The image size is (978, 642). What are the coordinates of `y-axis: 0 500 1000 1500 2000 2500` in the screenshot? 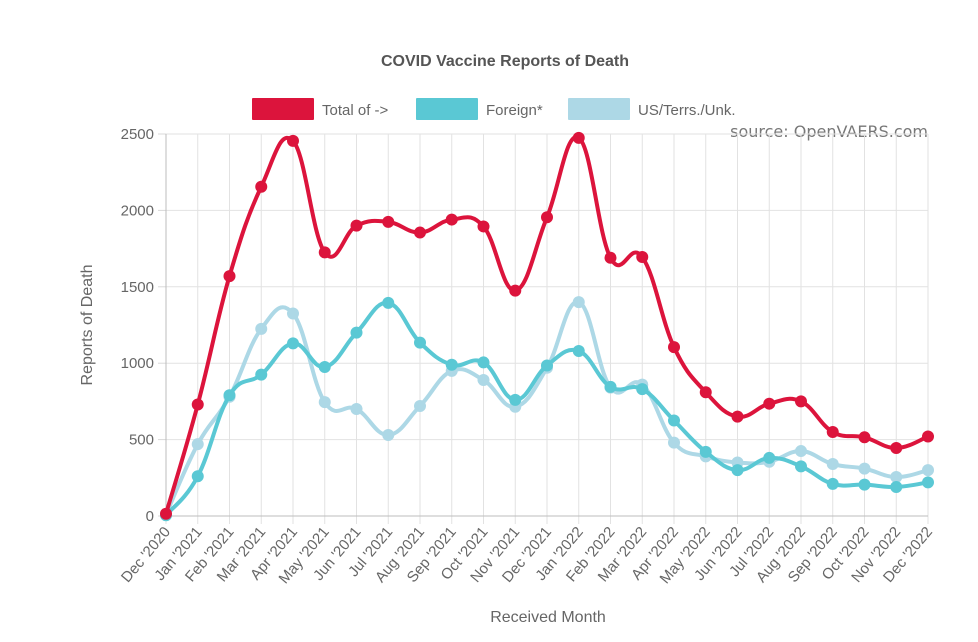 It's located at (144, 325).